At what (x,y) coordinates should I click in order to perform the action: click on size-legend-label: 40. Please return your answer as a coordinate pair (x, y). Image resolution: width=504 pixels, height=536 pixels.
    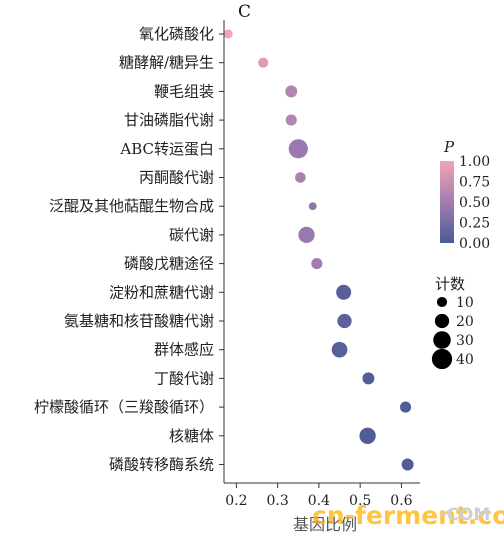
    Looking at the image, I should click on (465, 360).